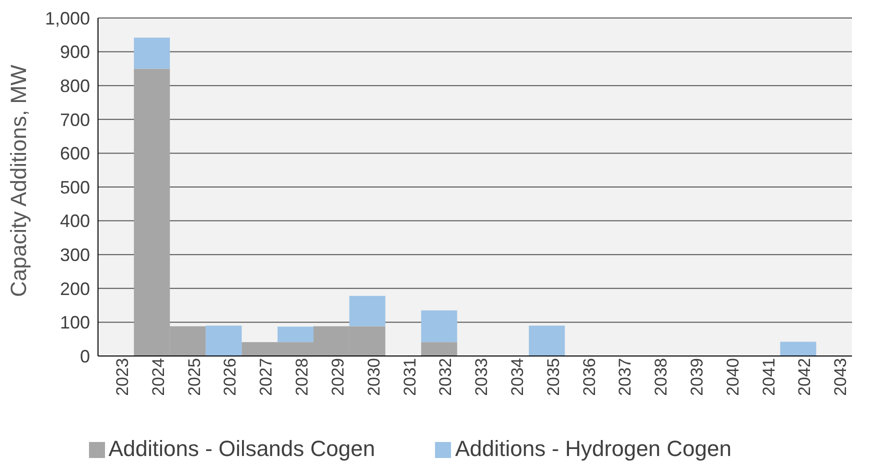 Image resolution: width=870 pixels, height=470 pixels. I want to click on x-tick-label: 2028, so click(302, 377).